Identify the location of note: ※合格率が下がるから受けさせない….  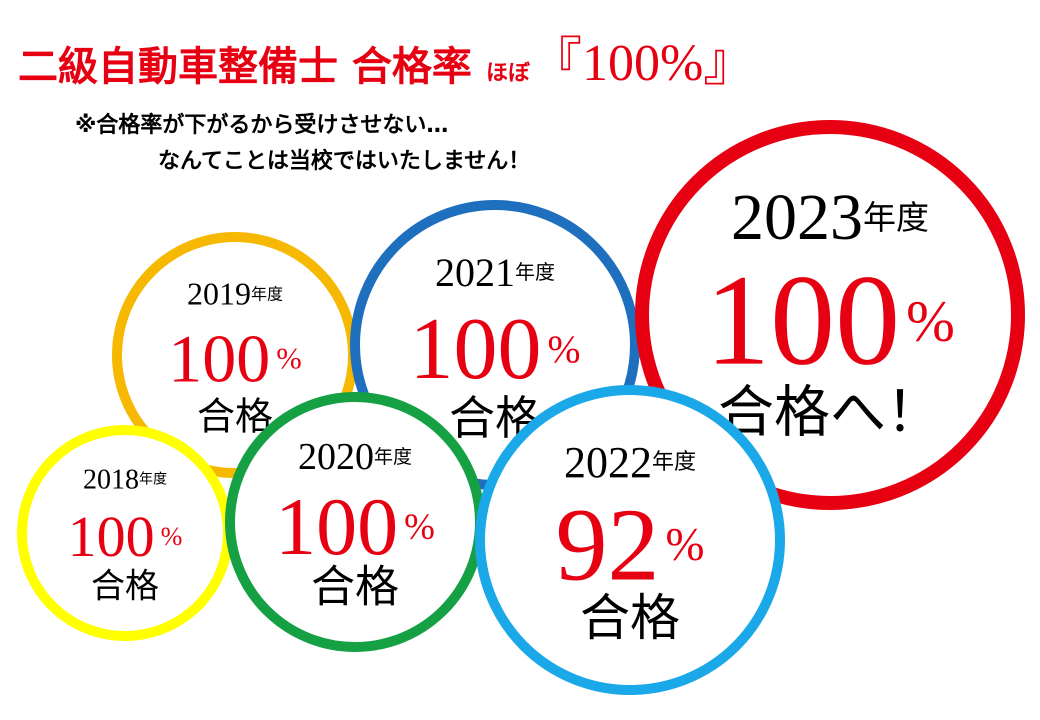
(261, 125).